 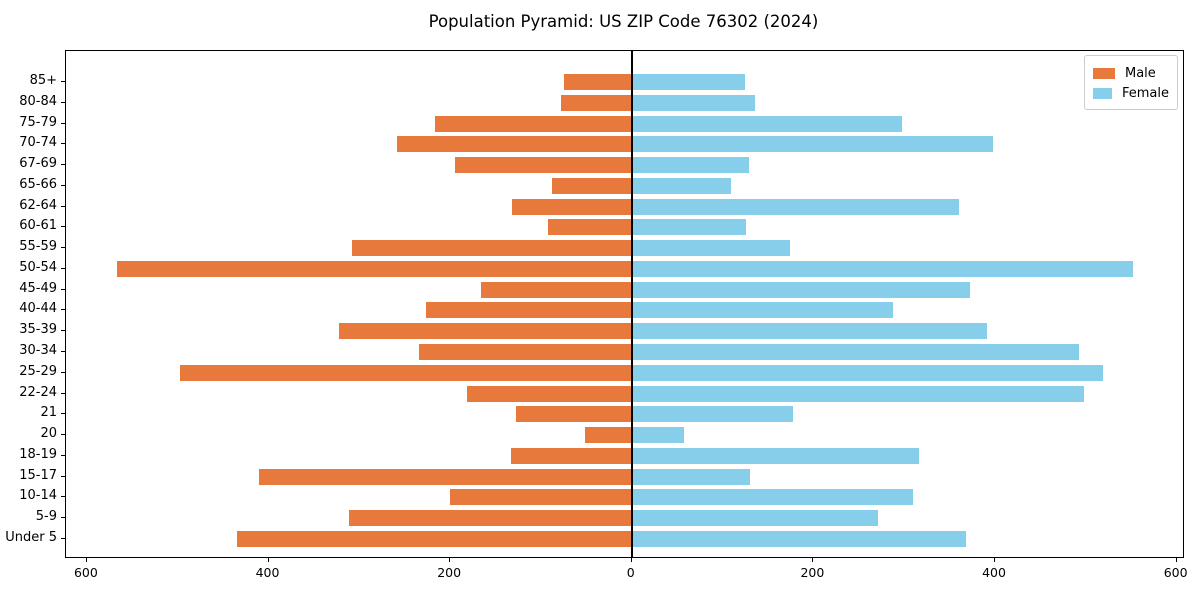 I want to click on y-axis-tick-label: 65-66, so click(x=38, y=184).